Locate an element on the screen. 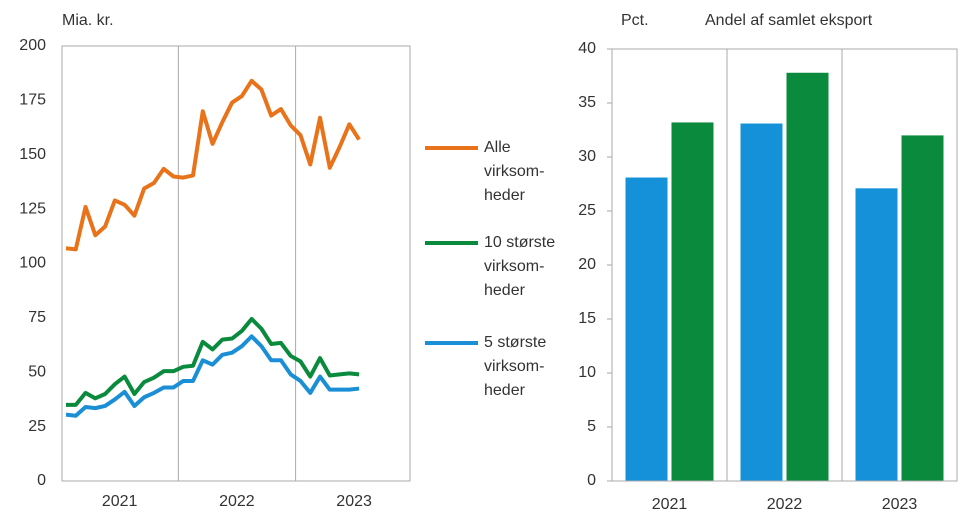 This screenshot has height=516, width=973. y-tick-label: 35 is located at coordinates (587, 102).